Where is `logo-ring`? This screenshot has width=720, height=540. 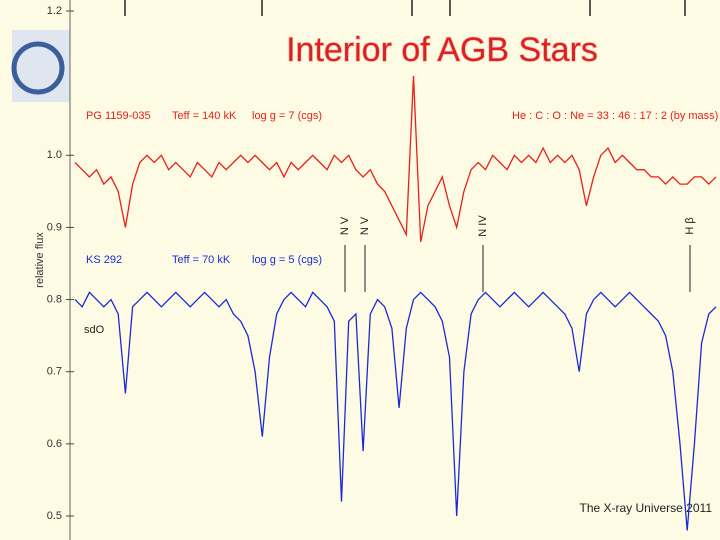 logo-ring is located at coordinates (38, 68).